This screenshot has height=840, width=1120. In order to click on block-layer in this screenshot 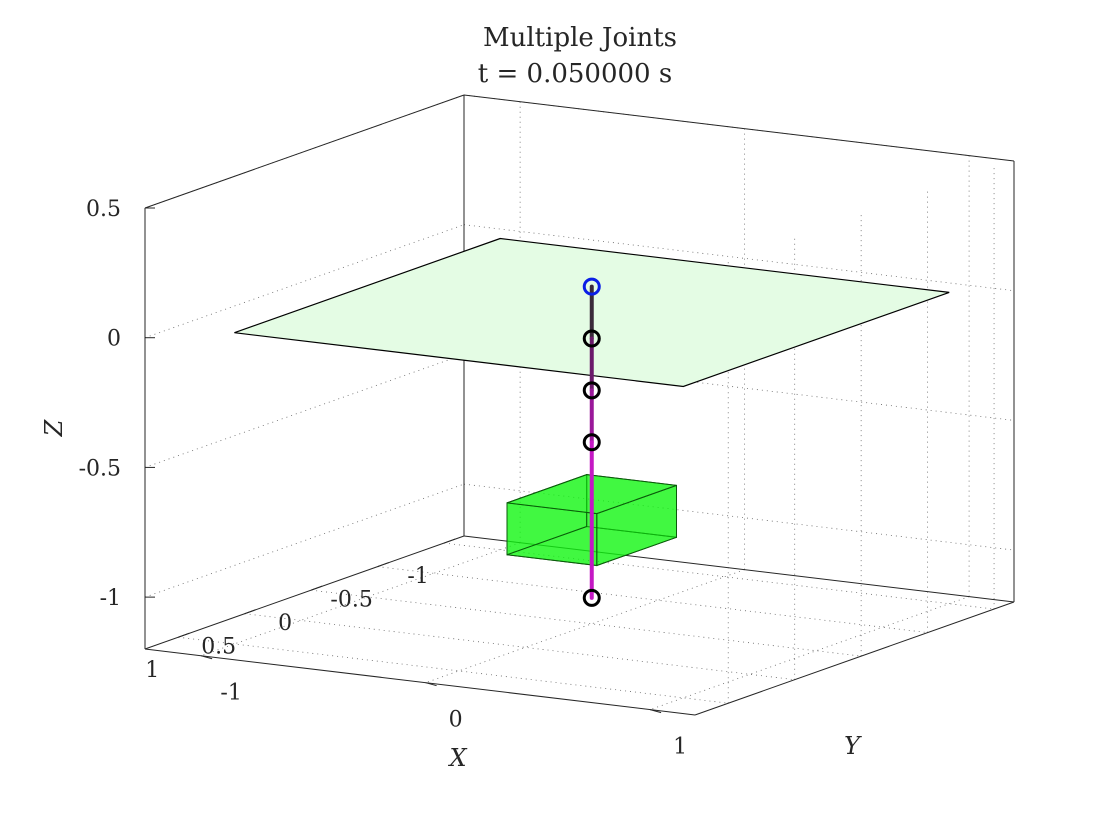, I will do `click(591, 520)`.